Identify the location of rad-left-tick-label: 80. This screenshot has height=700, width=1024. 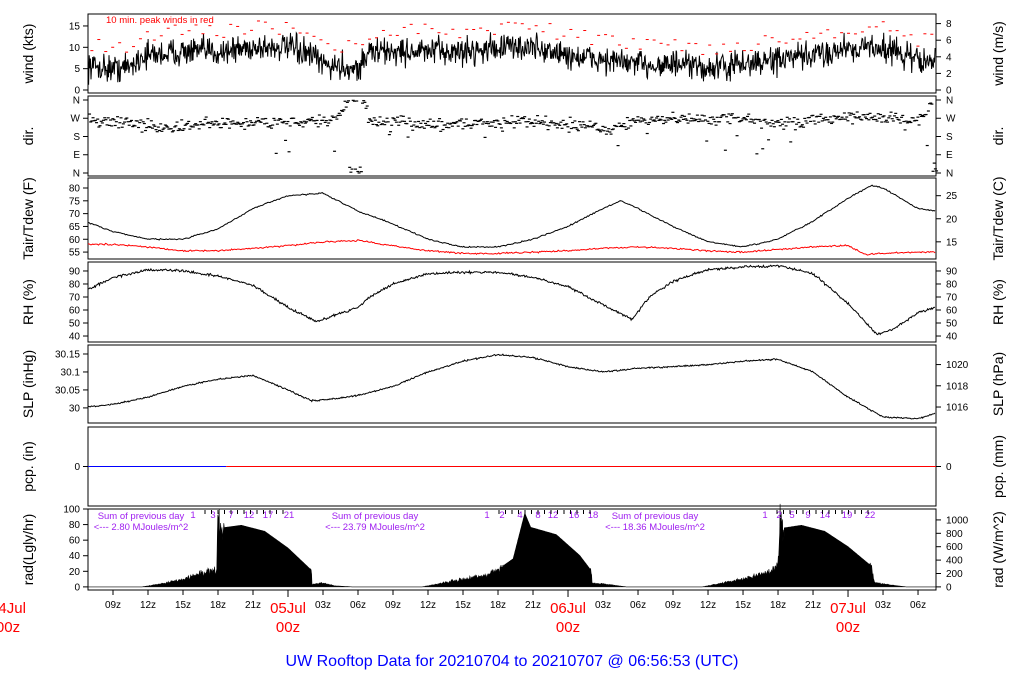
(75, 525).